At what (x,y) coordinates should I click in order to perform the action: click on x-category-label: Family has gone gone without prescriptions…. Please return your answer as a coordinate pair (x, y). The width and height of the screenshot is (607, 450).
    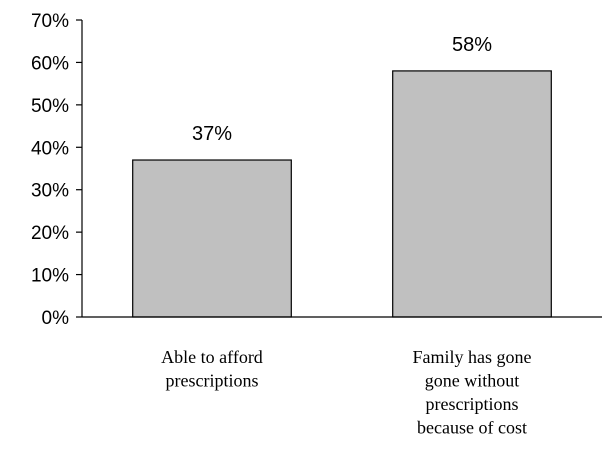
    Looking at the image, I should click on (472, 392).